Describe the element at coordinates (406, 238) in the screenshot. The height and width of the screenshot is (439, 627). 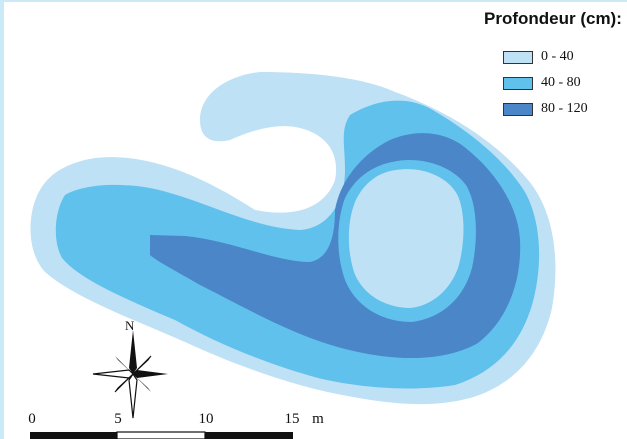
I see `depth-zone-0-40-center` at that location.